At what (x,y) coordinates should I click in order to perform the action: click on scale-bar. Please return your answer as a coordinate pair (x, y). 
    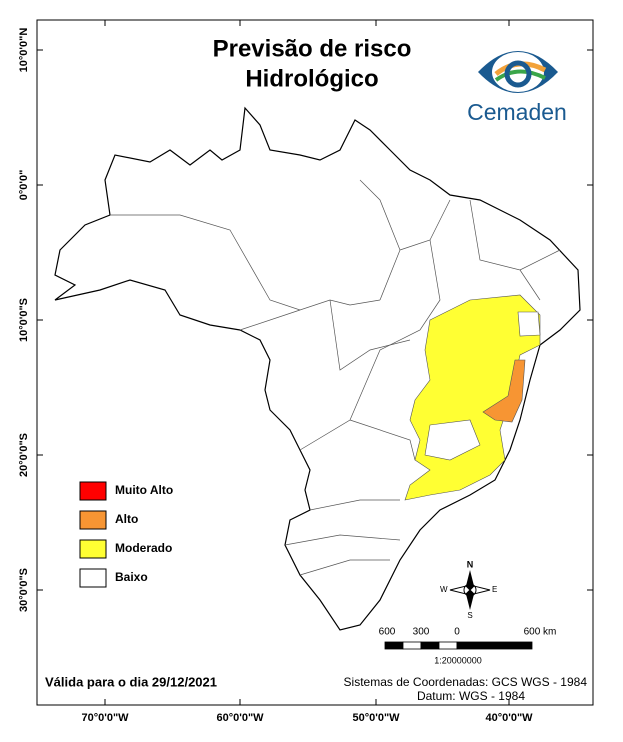
    Looking at the image, I should click on (458, 645).